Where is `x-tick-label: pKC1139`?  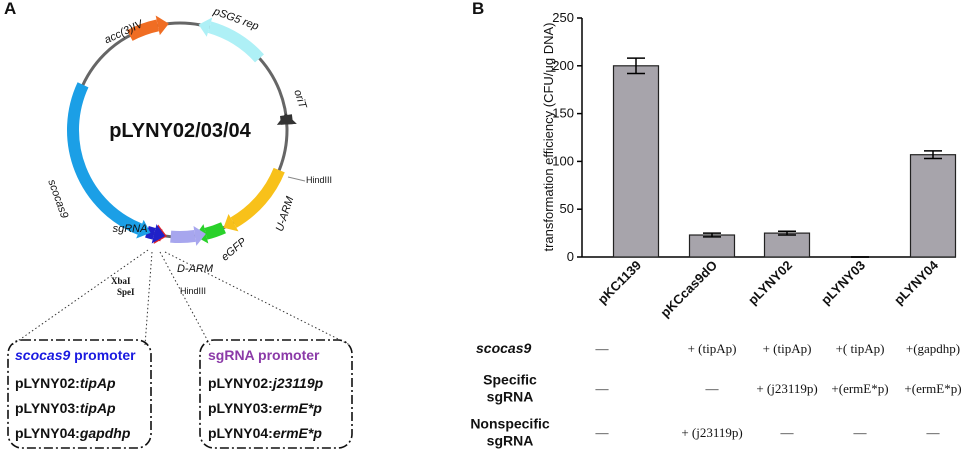
x-tick-label: pKC1139 is located at coordinates (619, 282).